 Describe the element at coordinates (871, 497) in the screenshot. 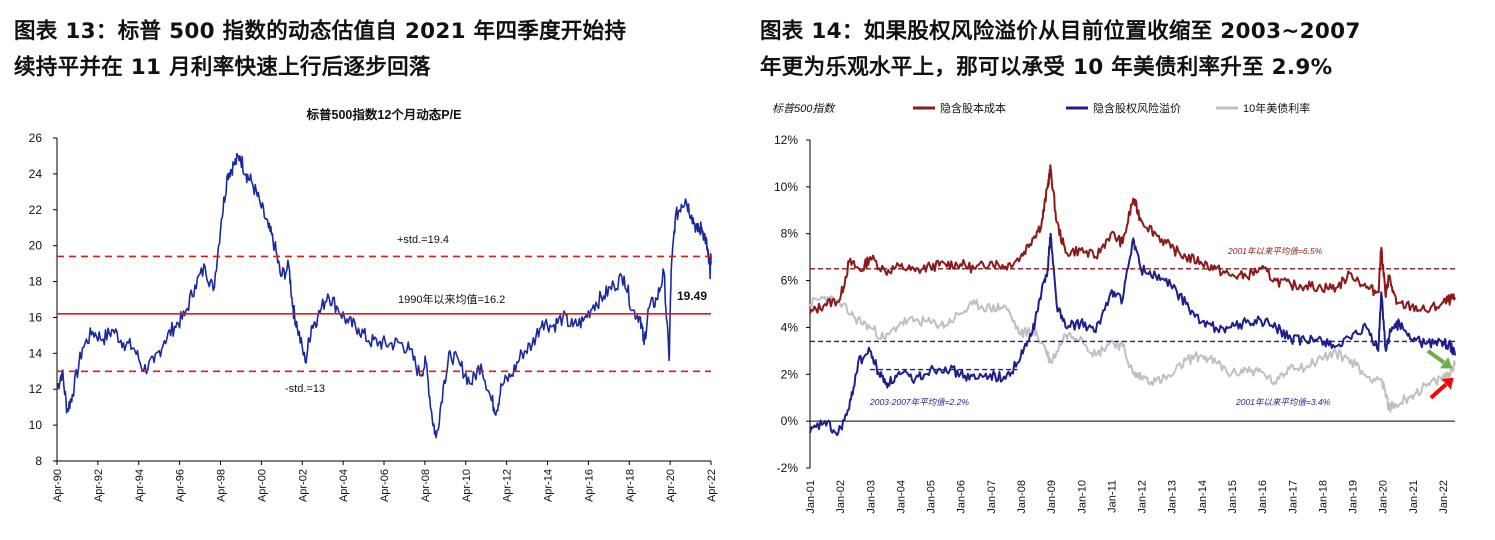

I see `x-tick-label: Jan-03` at that location.